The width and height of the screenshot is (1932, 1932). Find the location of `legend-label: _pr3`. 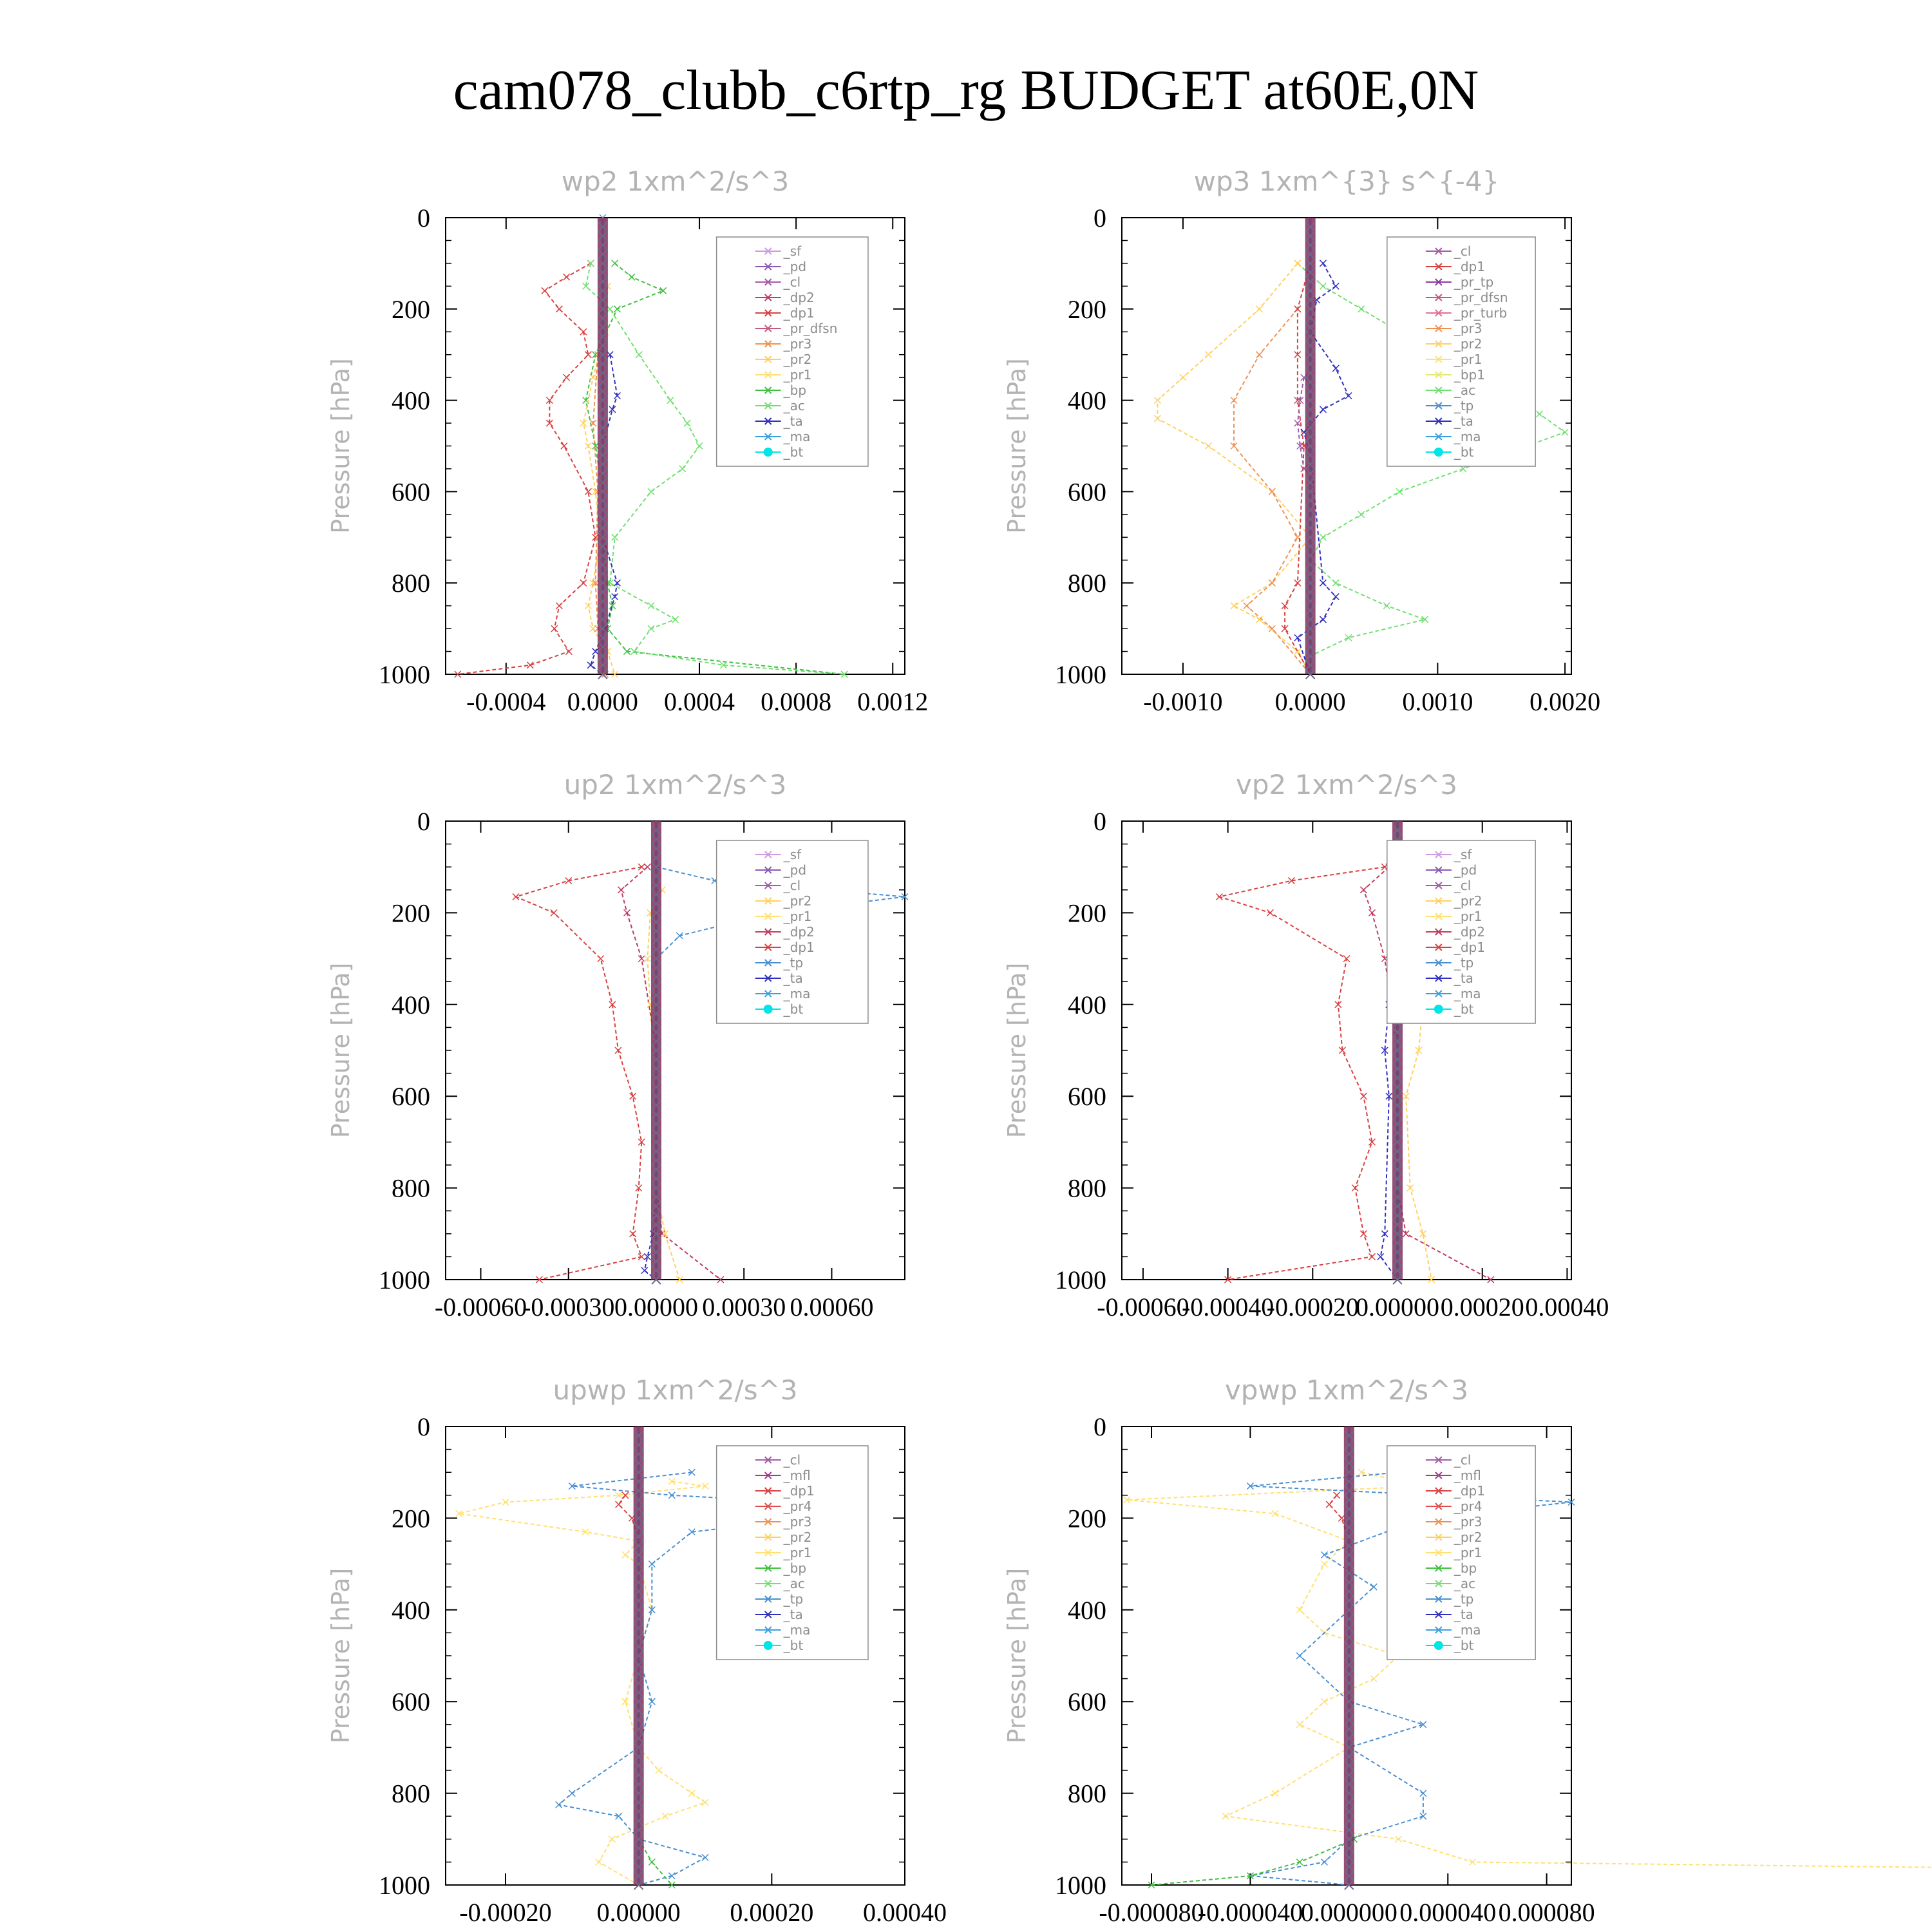

legend-label: _pr3 is located at coordinates (1468, 328).